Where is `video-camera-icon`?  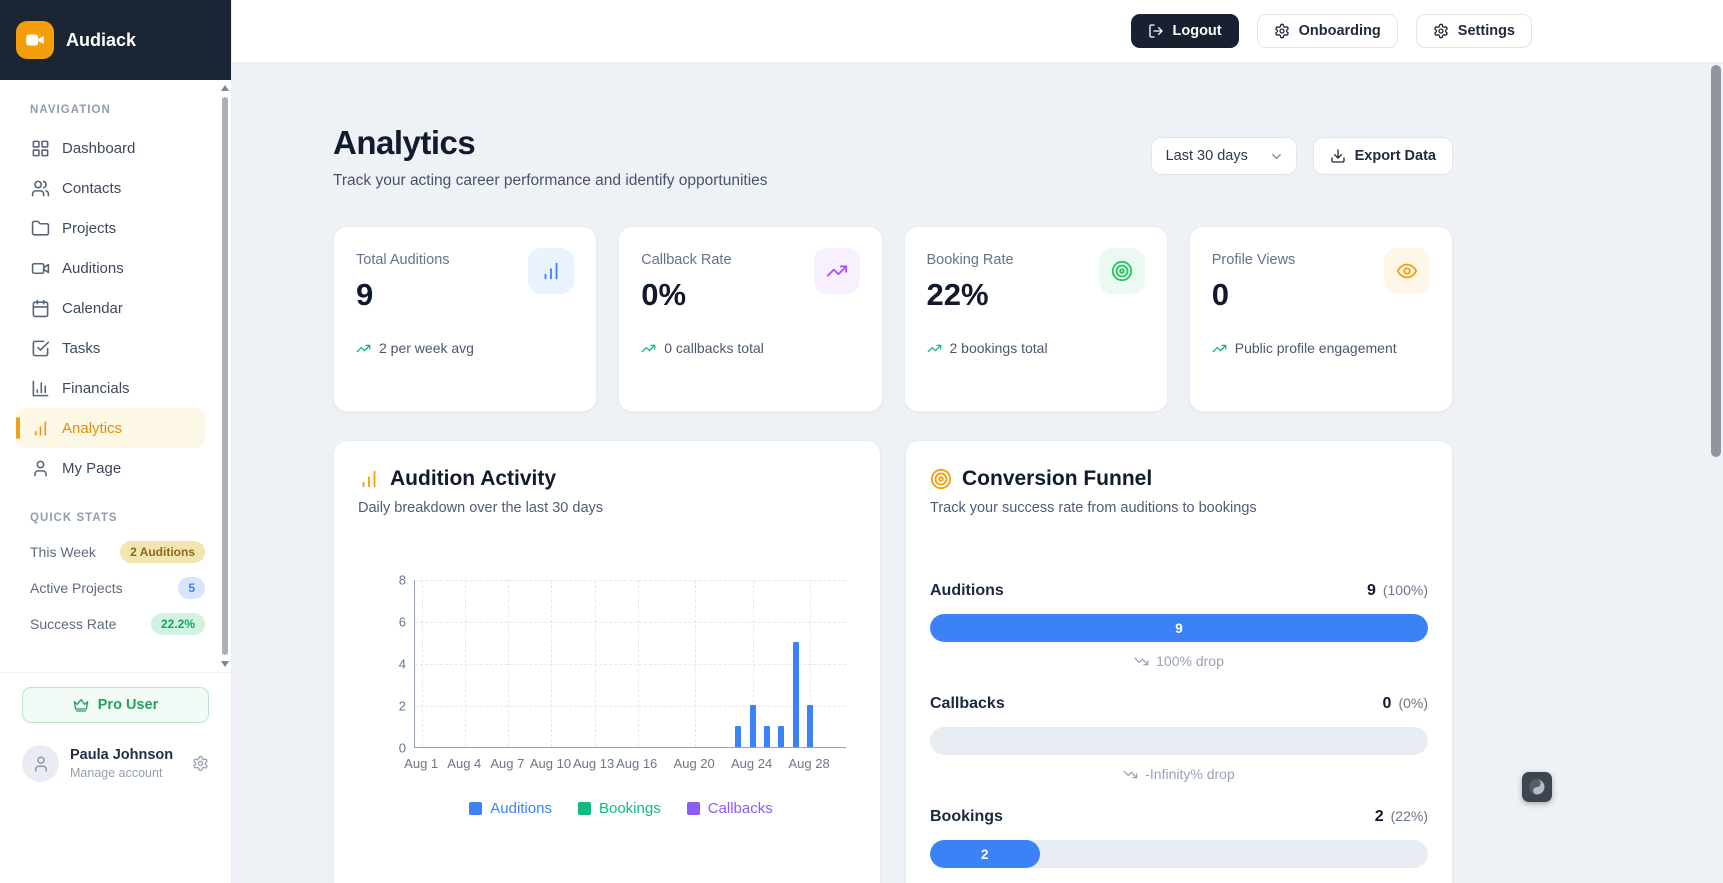
video-camera-icon is located at coordinates (35, 40).